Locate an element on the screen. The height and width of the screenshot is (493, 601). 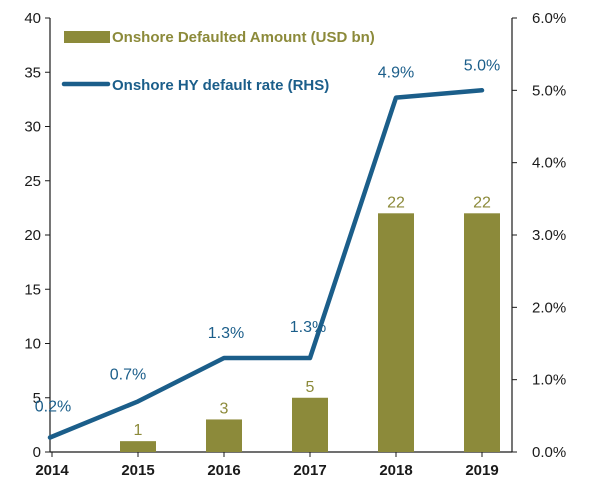
y-right-tick-label: 4.0% is located at coordinates (549, 163).